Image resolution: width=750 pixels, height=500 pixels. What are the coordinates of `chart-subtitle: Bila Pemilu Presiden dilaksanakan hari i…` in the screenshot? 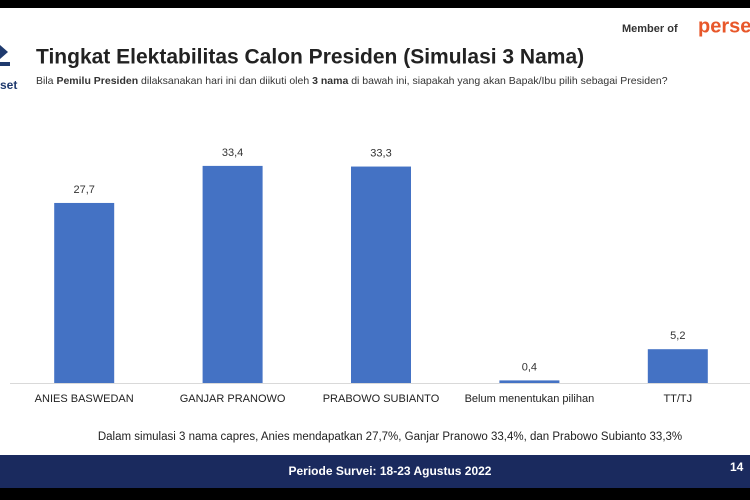 It's located at (352, 81).